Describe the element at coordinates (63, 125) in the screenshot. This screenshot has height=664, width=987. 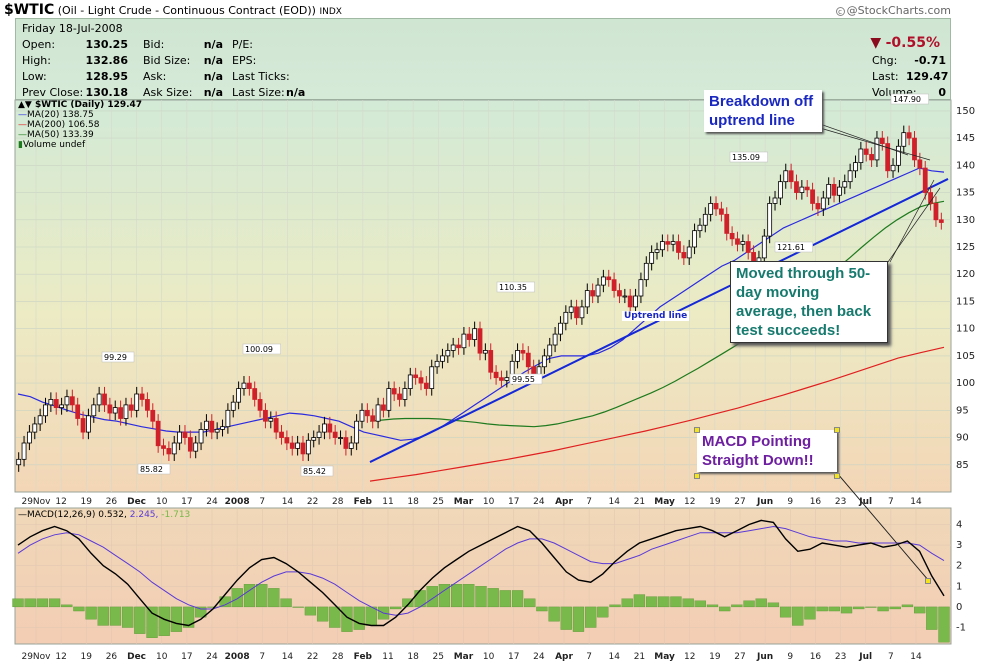
I see `legend-ma200-text: MA(200) 106.58` at that location.